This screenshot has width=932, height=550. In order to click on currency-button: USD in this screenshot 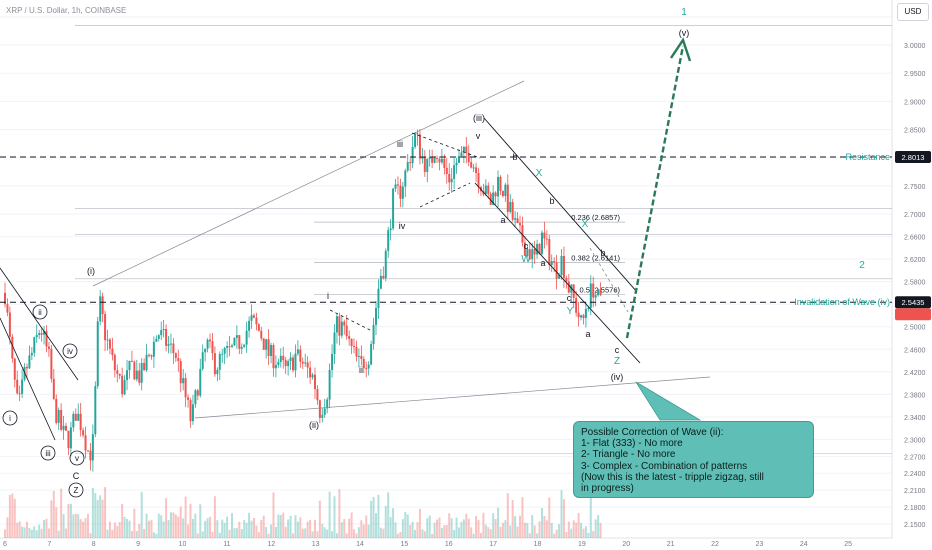, I will do `click(913, 12)`.